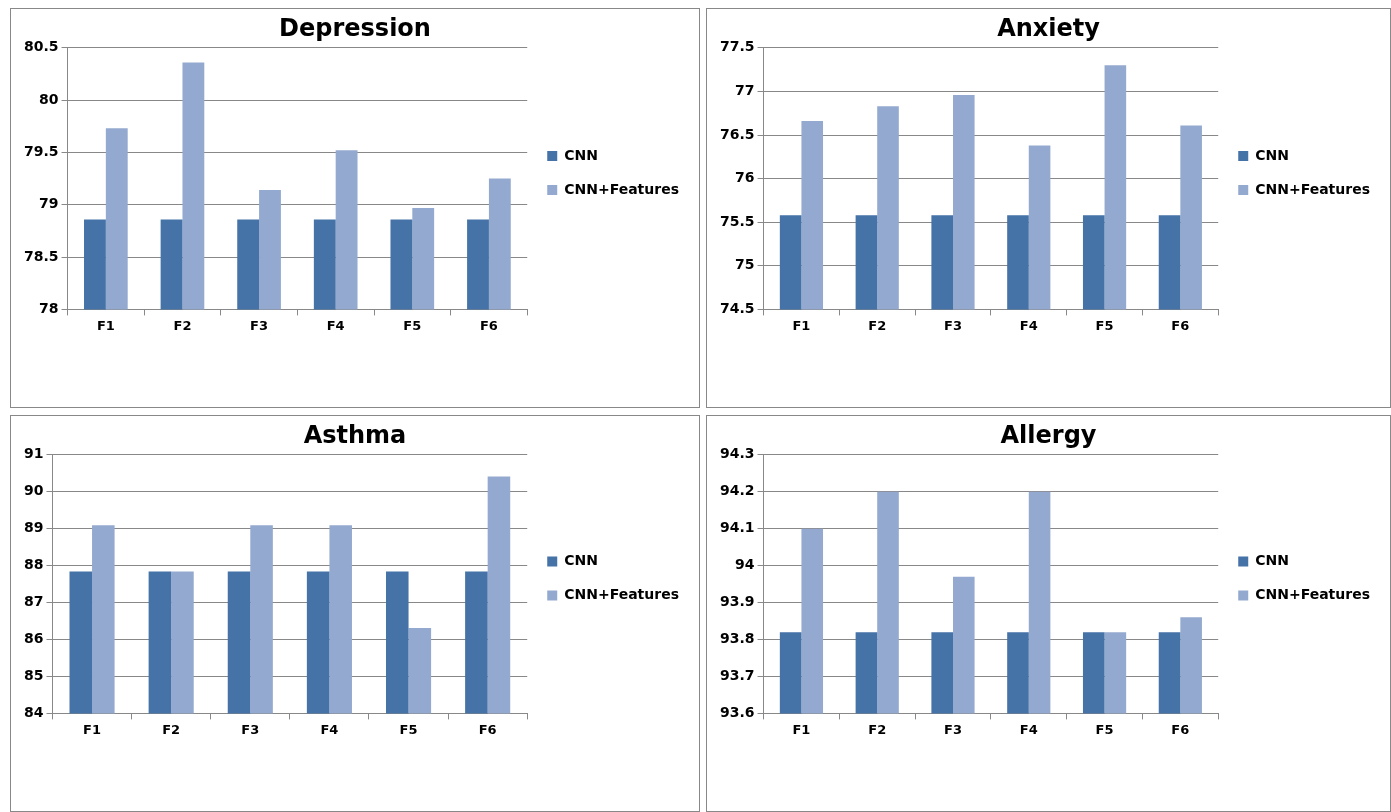 This screenshot has width=1391, height=812. Describe the element at coordinates (355, 434) in the screenshot. I see `chart-title: Asthma` at that location.